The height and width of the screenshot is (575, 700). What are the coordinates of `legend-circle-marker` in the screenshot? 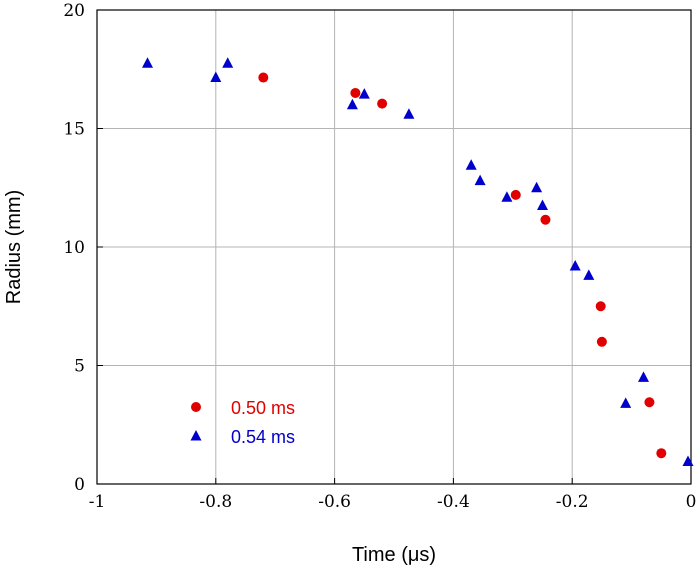 It's located at (196, 407).